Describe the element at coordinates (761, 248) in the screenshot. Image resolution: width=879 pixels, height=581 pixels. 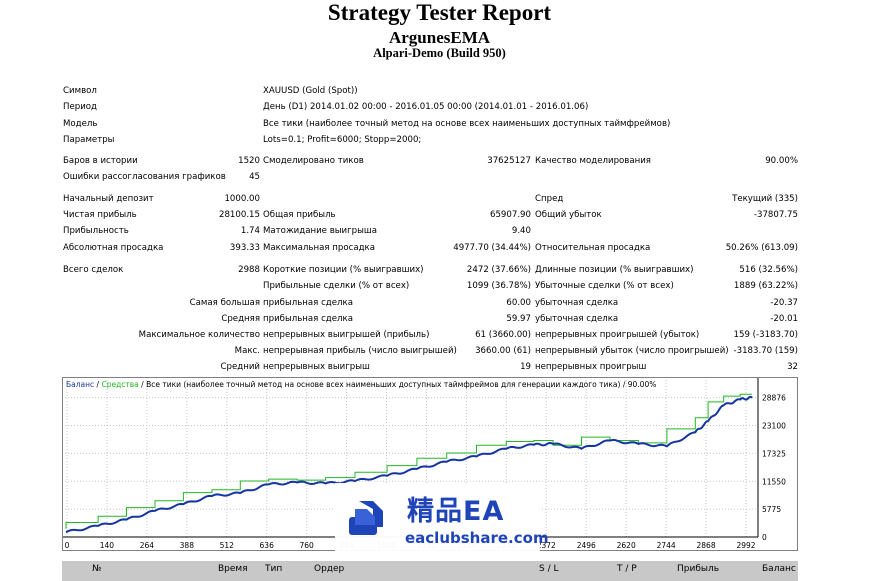
I see `rel-drawdown-value: 50.26% (613.09)` at that location.